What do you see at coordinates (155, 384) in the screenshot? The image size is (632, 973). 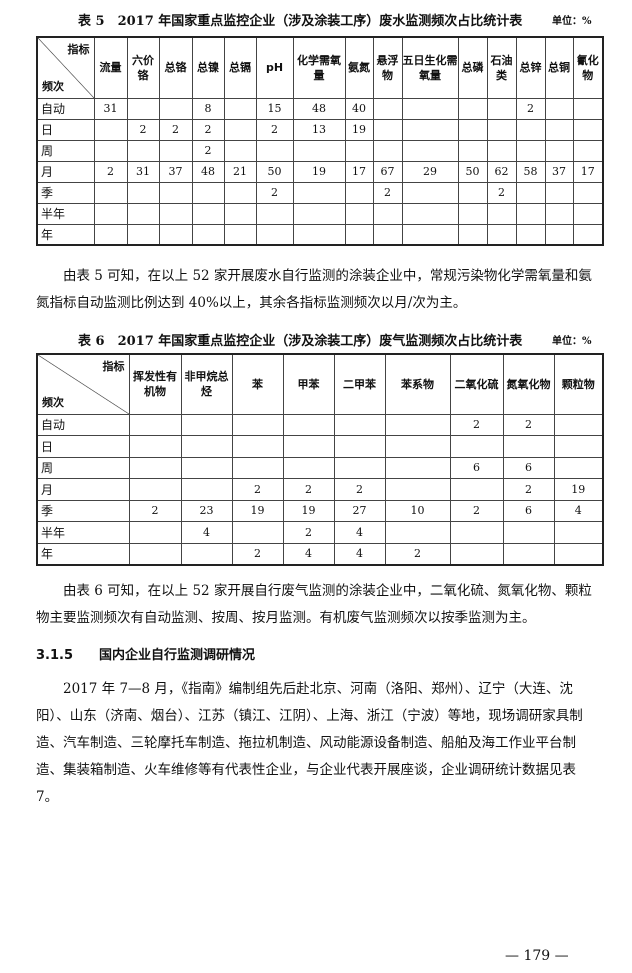 I see `column-header: 挥发性有机物` at bounding box center [155, 384].